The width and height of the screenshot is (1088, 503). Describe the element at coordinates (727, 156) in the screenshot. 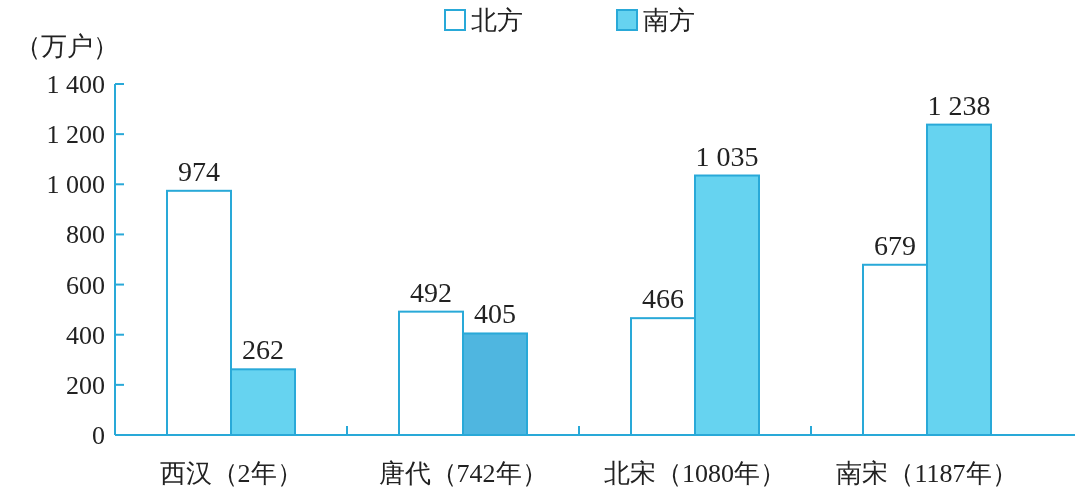

I see `data-label: 1 035` at that location.